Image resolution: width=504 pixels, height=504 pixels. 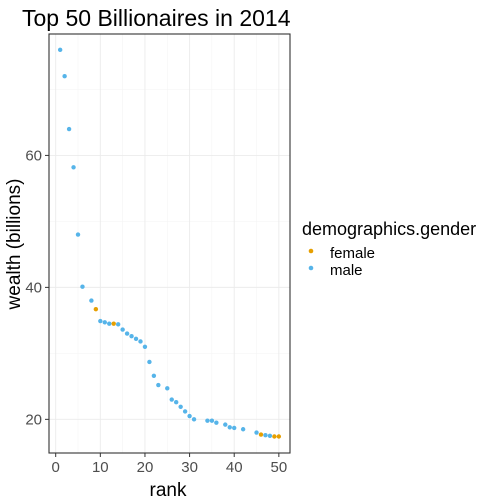 I want to click on x-tick-label: 40, so click(x=234, y=467).